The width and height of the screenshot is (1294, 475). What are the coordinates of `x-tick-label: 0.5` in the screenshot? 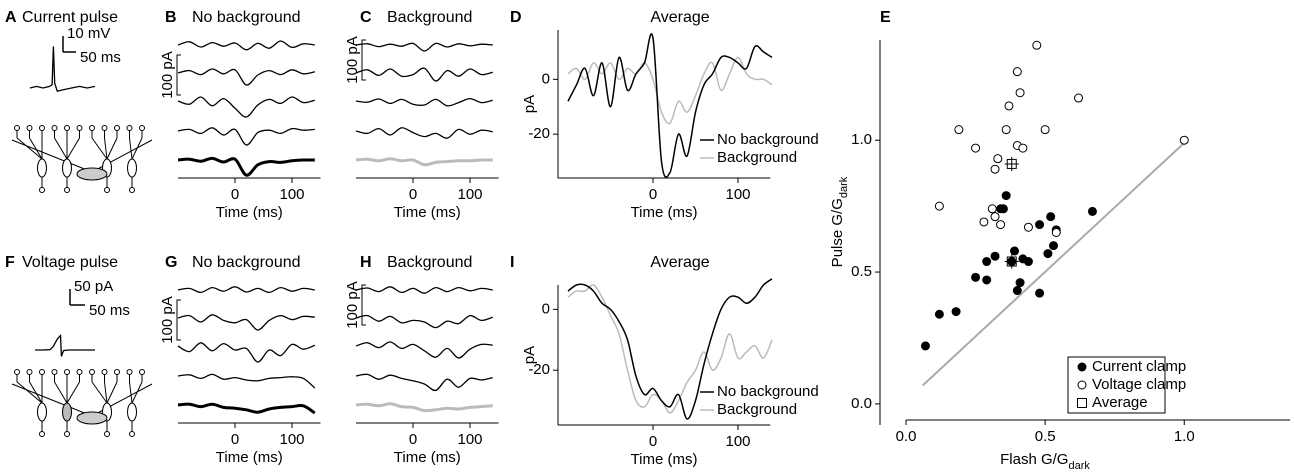 It's located at (1045, 436).